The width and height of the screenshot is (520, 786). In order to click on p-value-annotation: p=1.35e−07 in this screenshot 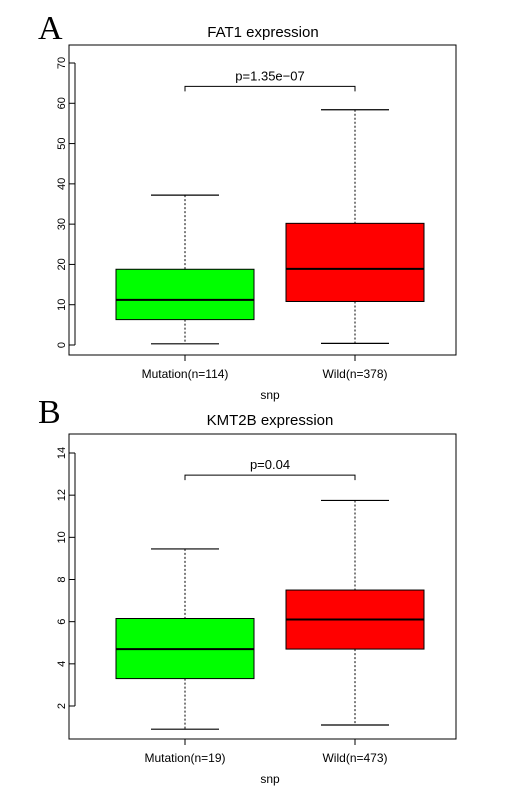, I will do `click(269, 75)`.